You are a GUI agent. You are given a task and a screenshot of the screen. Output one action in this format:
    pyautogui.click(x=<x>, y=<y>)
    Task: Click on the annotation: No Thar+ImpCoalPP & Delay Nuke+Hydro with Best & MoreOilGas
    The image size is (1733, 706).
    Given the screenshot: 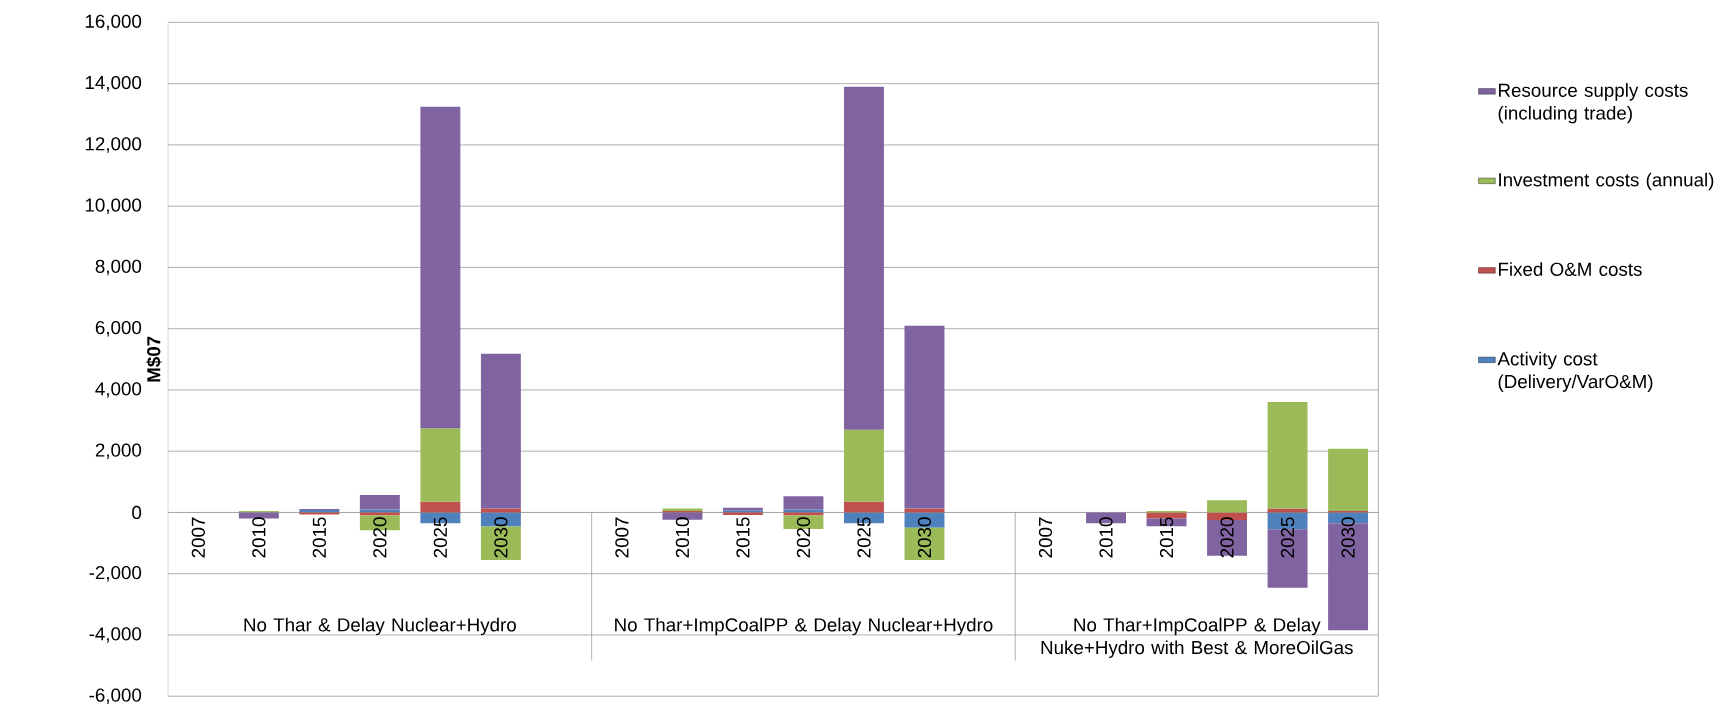 What is the action you would take?
    pyautogui.click(x=1197, y=637)
    